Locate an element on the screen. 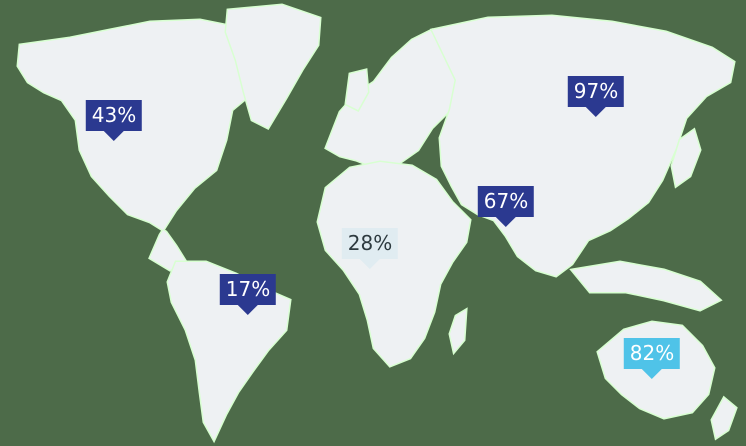 This screenshot has width=746, height=446. marker-value: 67% is located at coordinates (506, 201).